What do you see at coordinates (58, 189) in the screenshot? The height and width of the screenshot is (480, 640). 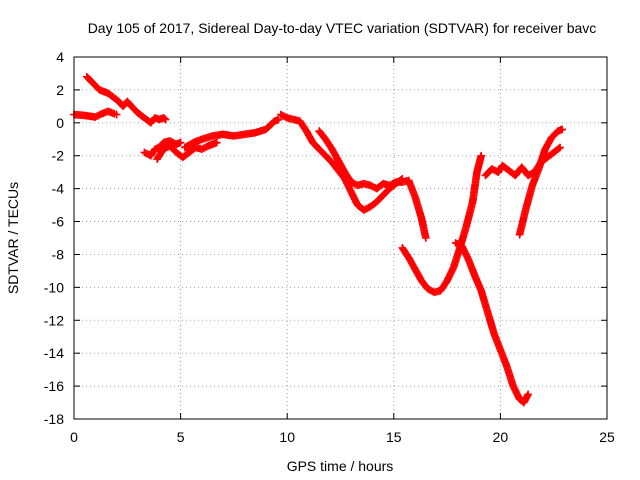 I see `y-tick-label: -4` at bounding box center [58, 189].